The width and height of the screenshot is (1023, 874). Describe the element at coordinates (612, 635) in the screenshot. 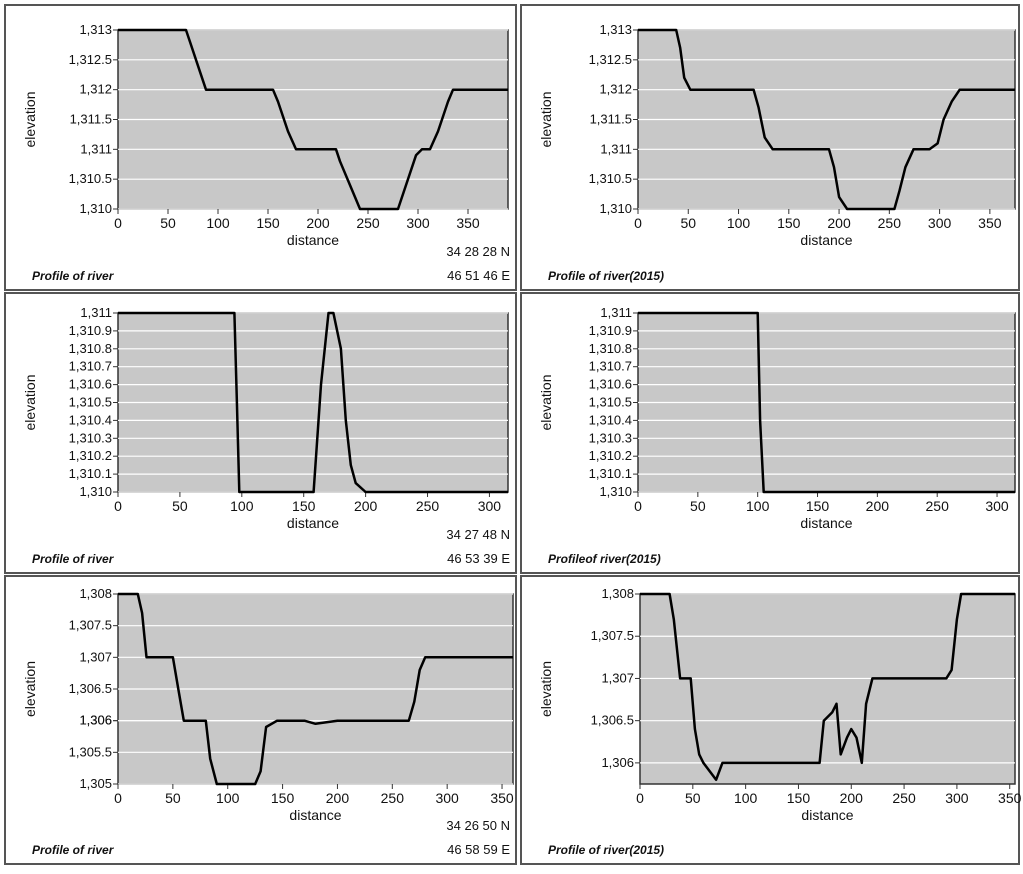

I see `y-tick-label: 1,307.5` at that location.